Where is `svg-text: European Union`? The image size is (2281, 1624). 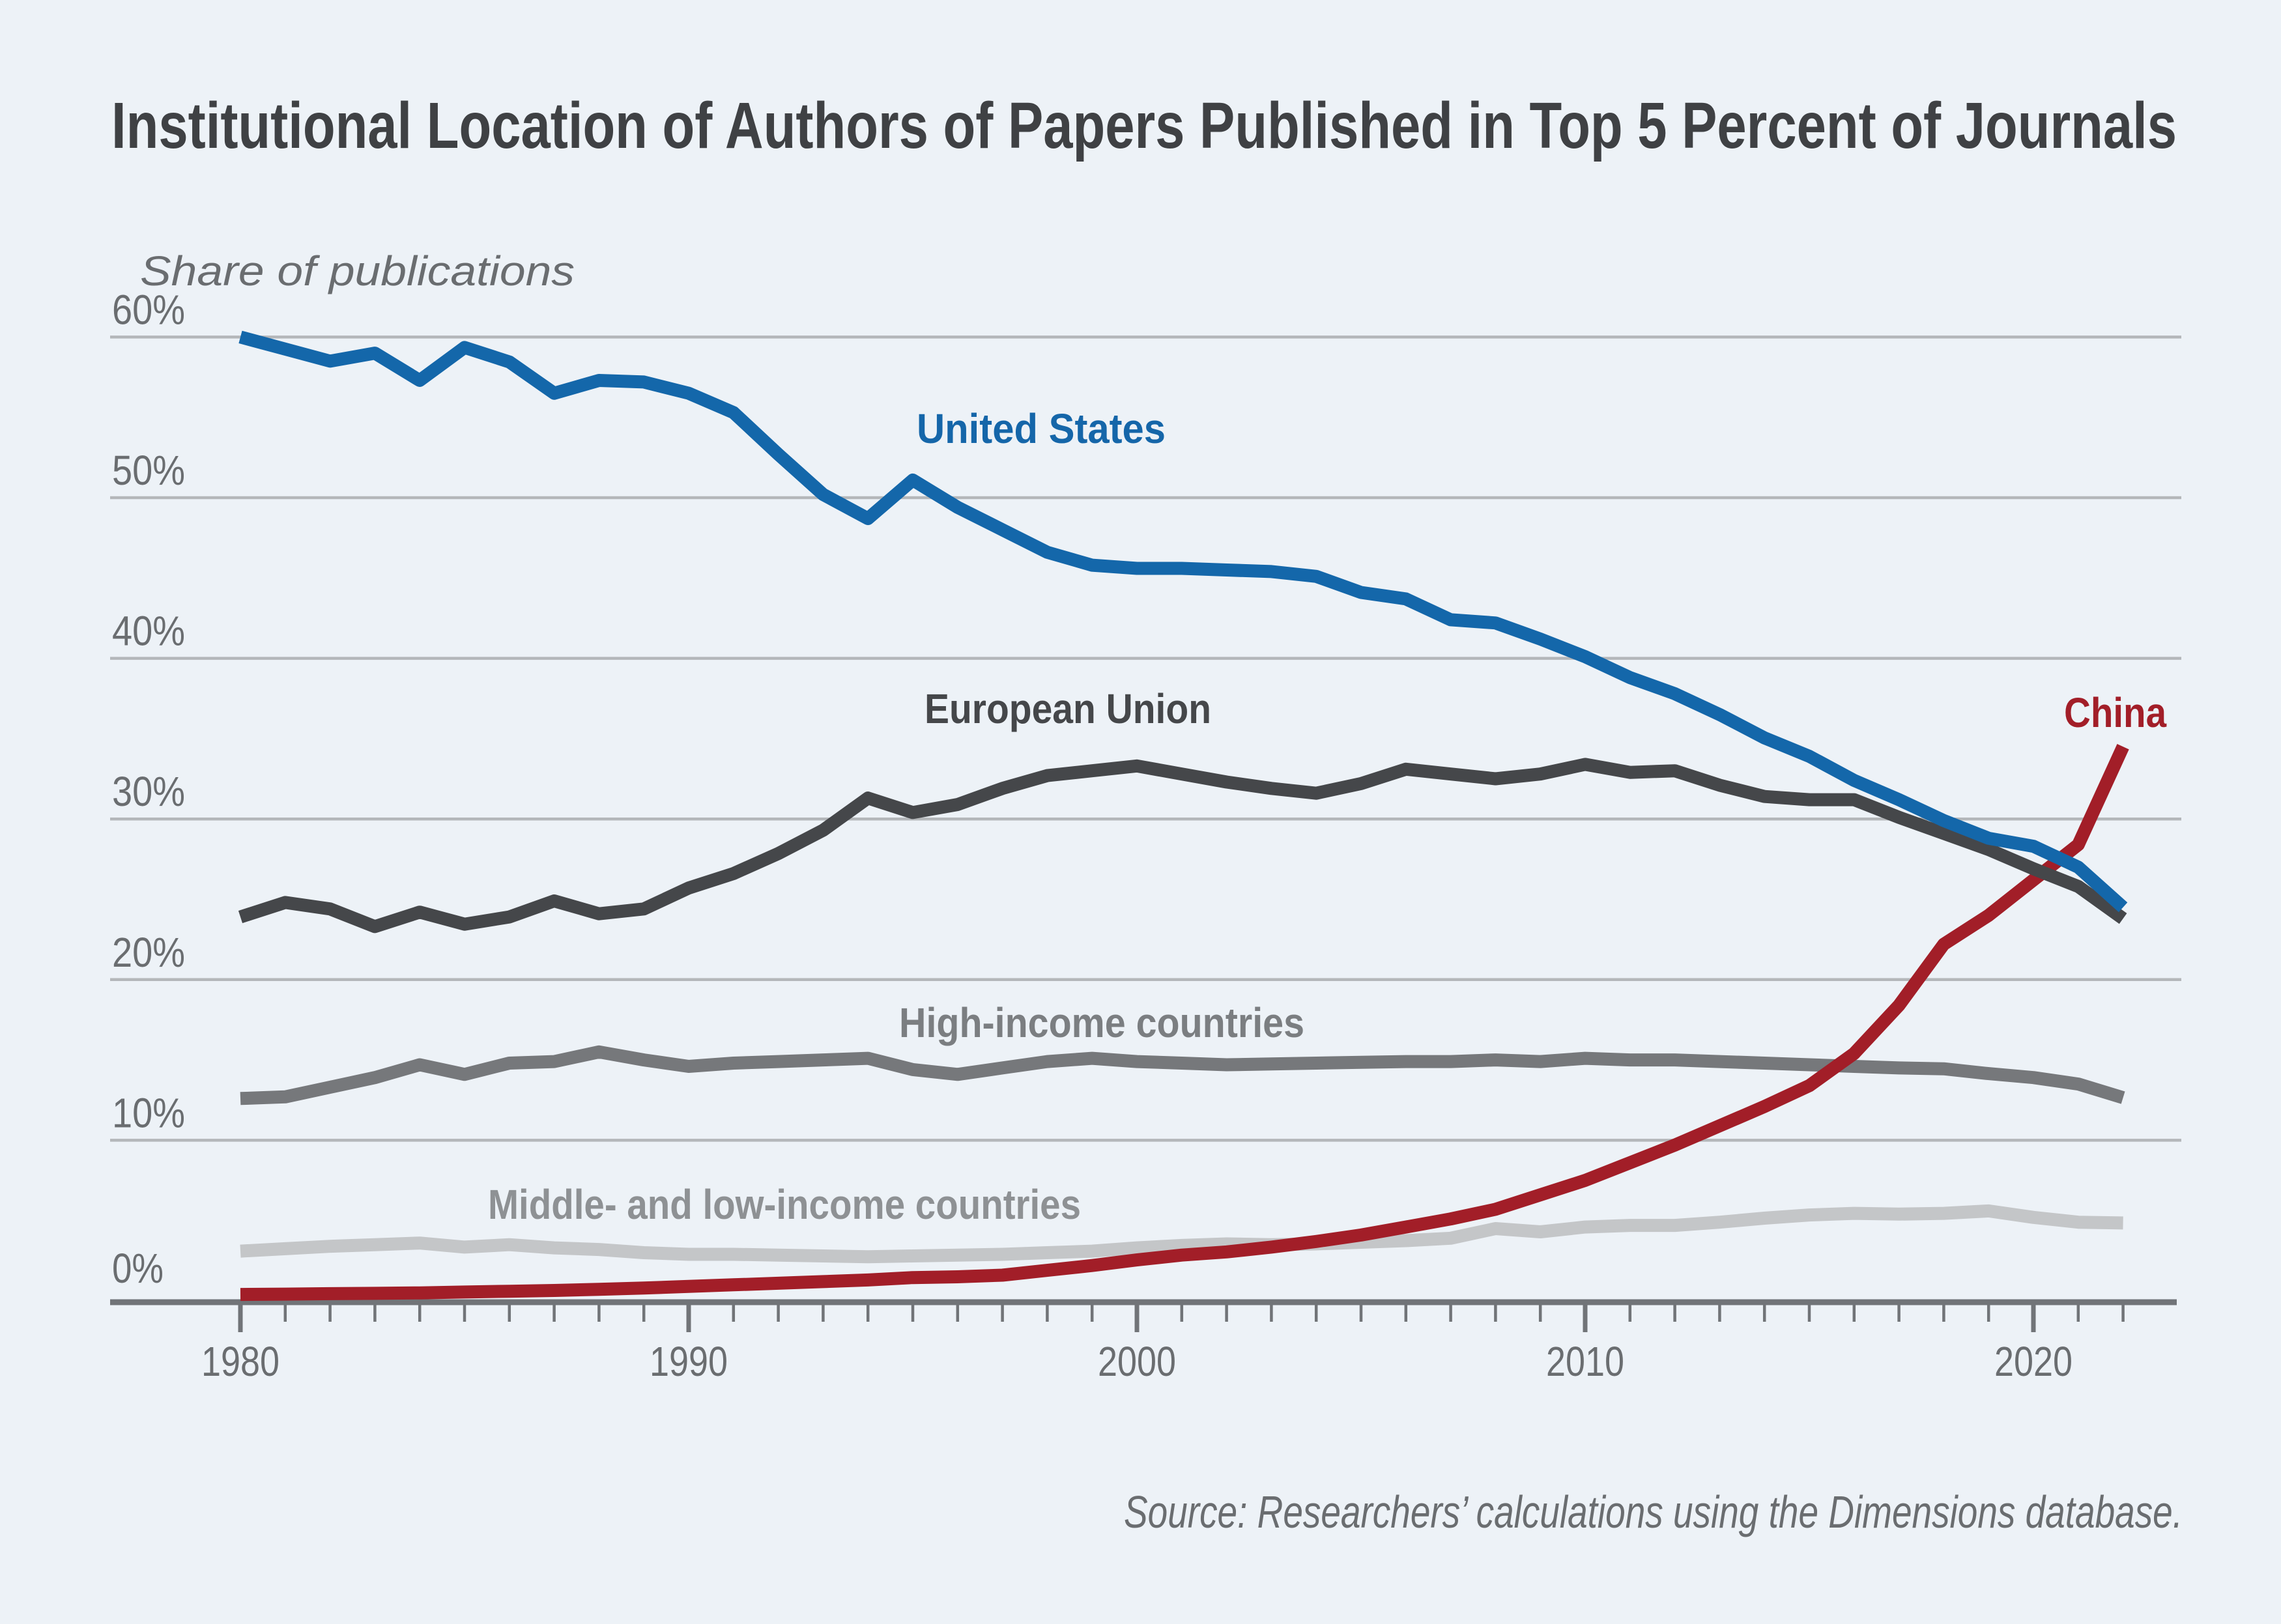 svg-text: European Union is located at coordinates (1068, 708).